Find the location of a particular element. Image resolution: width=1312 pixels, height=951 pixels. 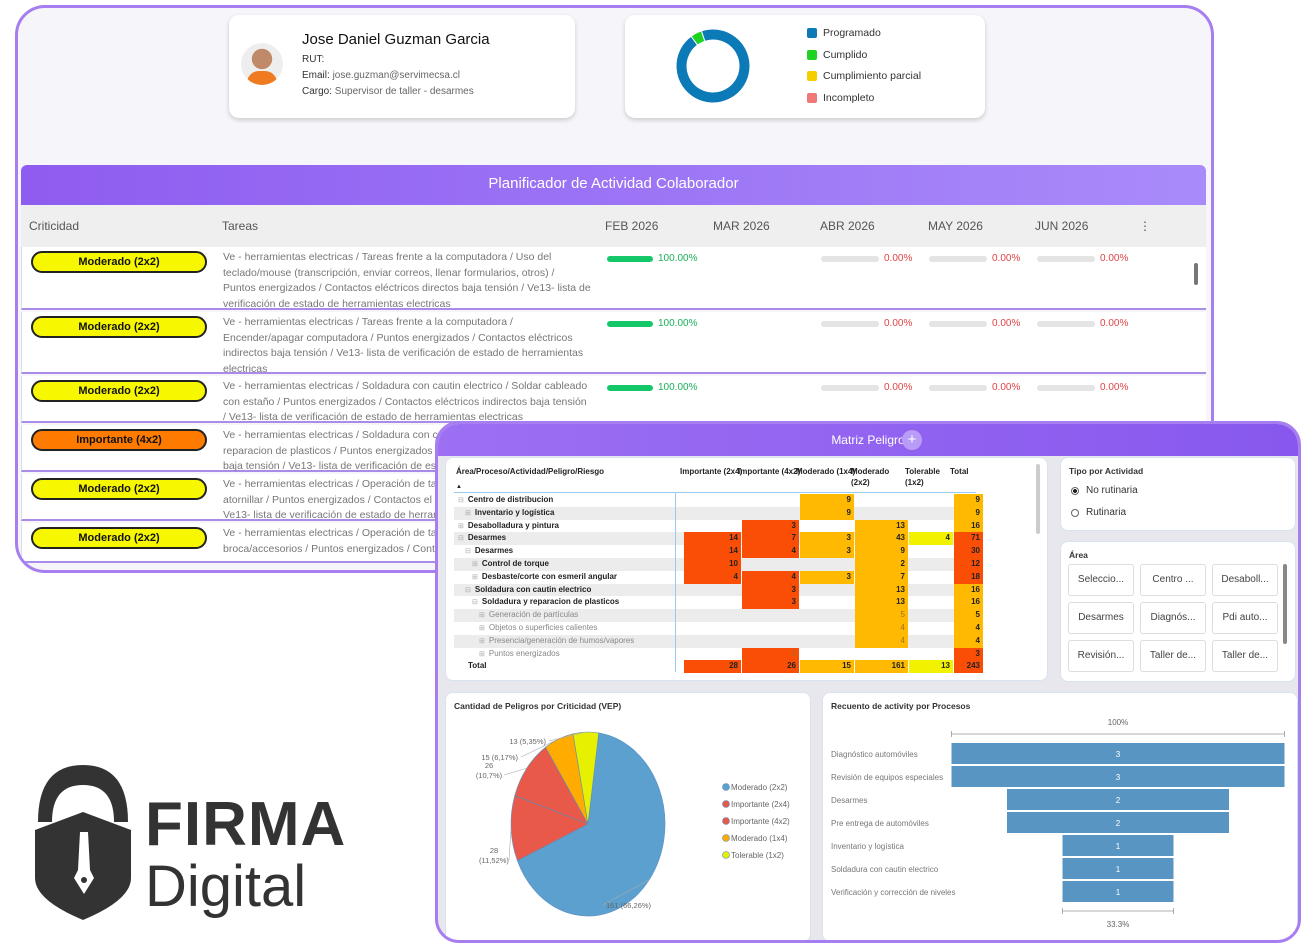

matrix-col-header: Importante (4x2) is located at coordinates (769, 471).